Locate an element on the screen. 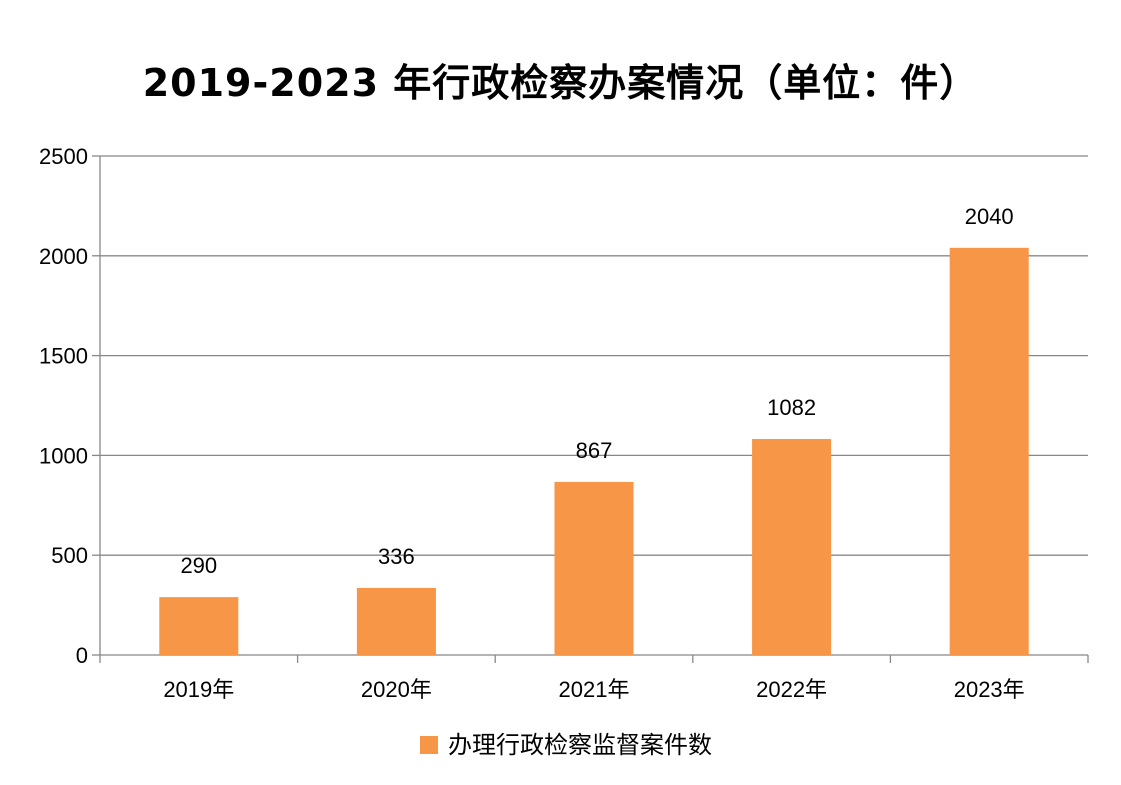 This screenshot has height=785, width=1121. data-label: 867 is located at coordinates (594, 450).